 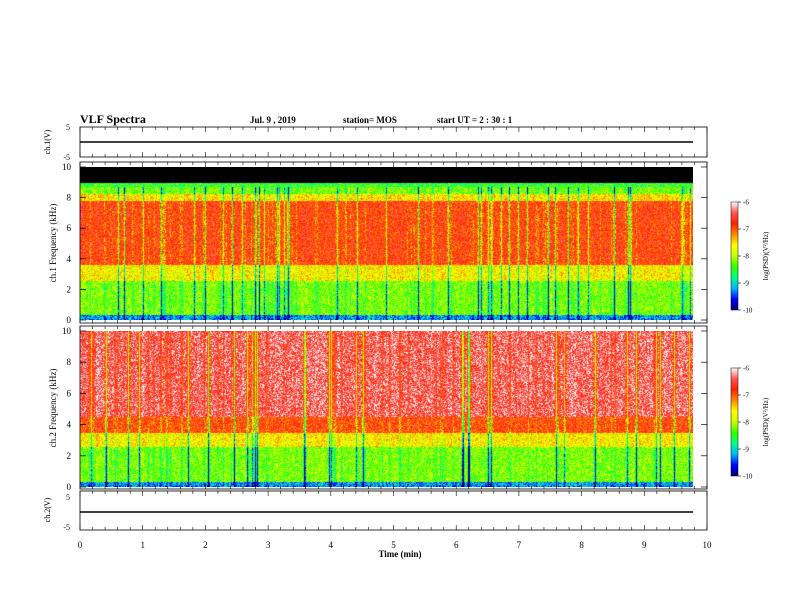 I want to click on ch1-colorbar-label: log(PSD)(V²/Hz), so click(x=766, y=255).